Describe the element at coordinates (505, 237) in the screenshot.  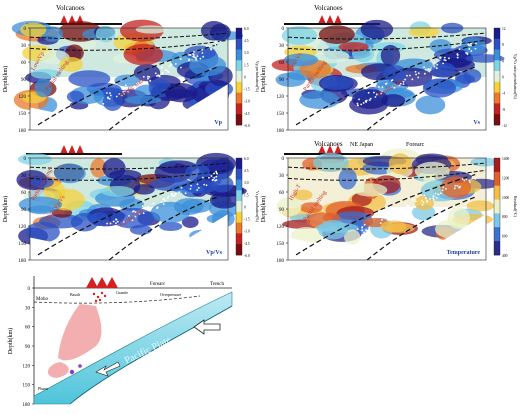
I see `colorbar-tick: 600` at that location.